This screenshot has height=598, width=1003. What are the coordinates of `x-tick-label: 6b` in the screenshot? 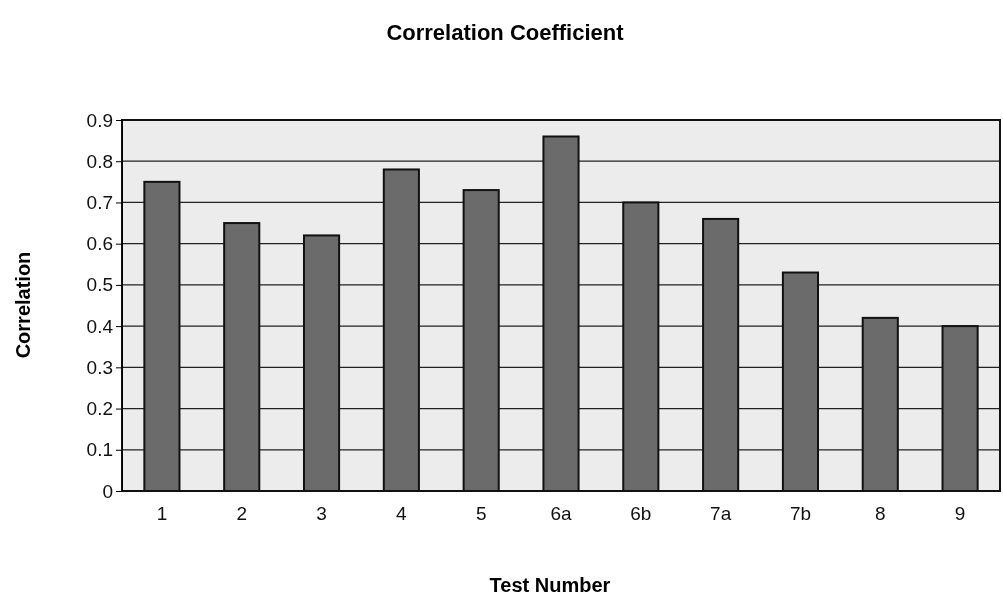 It's located at (641, 514).